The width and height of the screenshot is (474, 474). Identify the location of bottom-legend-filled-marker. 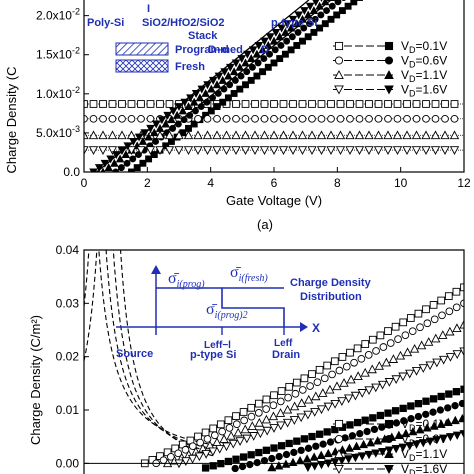
(389, 469).